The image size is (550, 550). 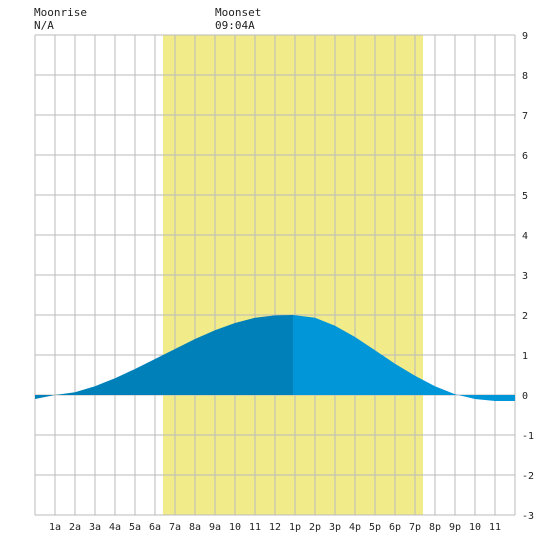 What do you see at coordinates (315, 527) in the screenshot?
I see `x-tick-label: 2p` at bounding box center [315, 527].